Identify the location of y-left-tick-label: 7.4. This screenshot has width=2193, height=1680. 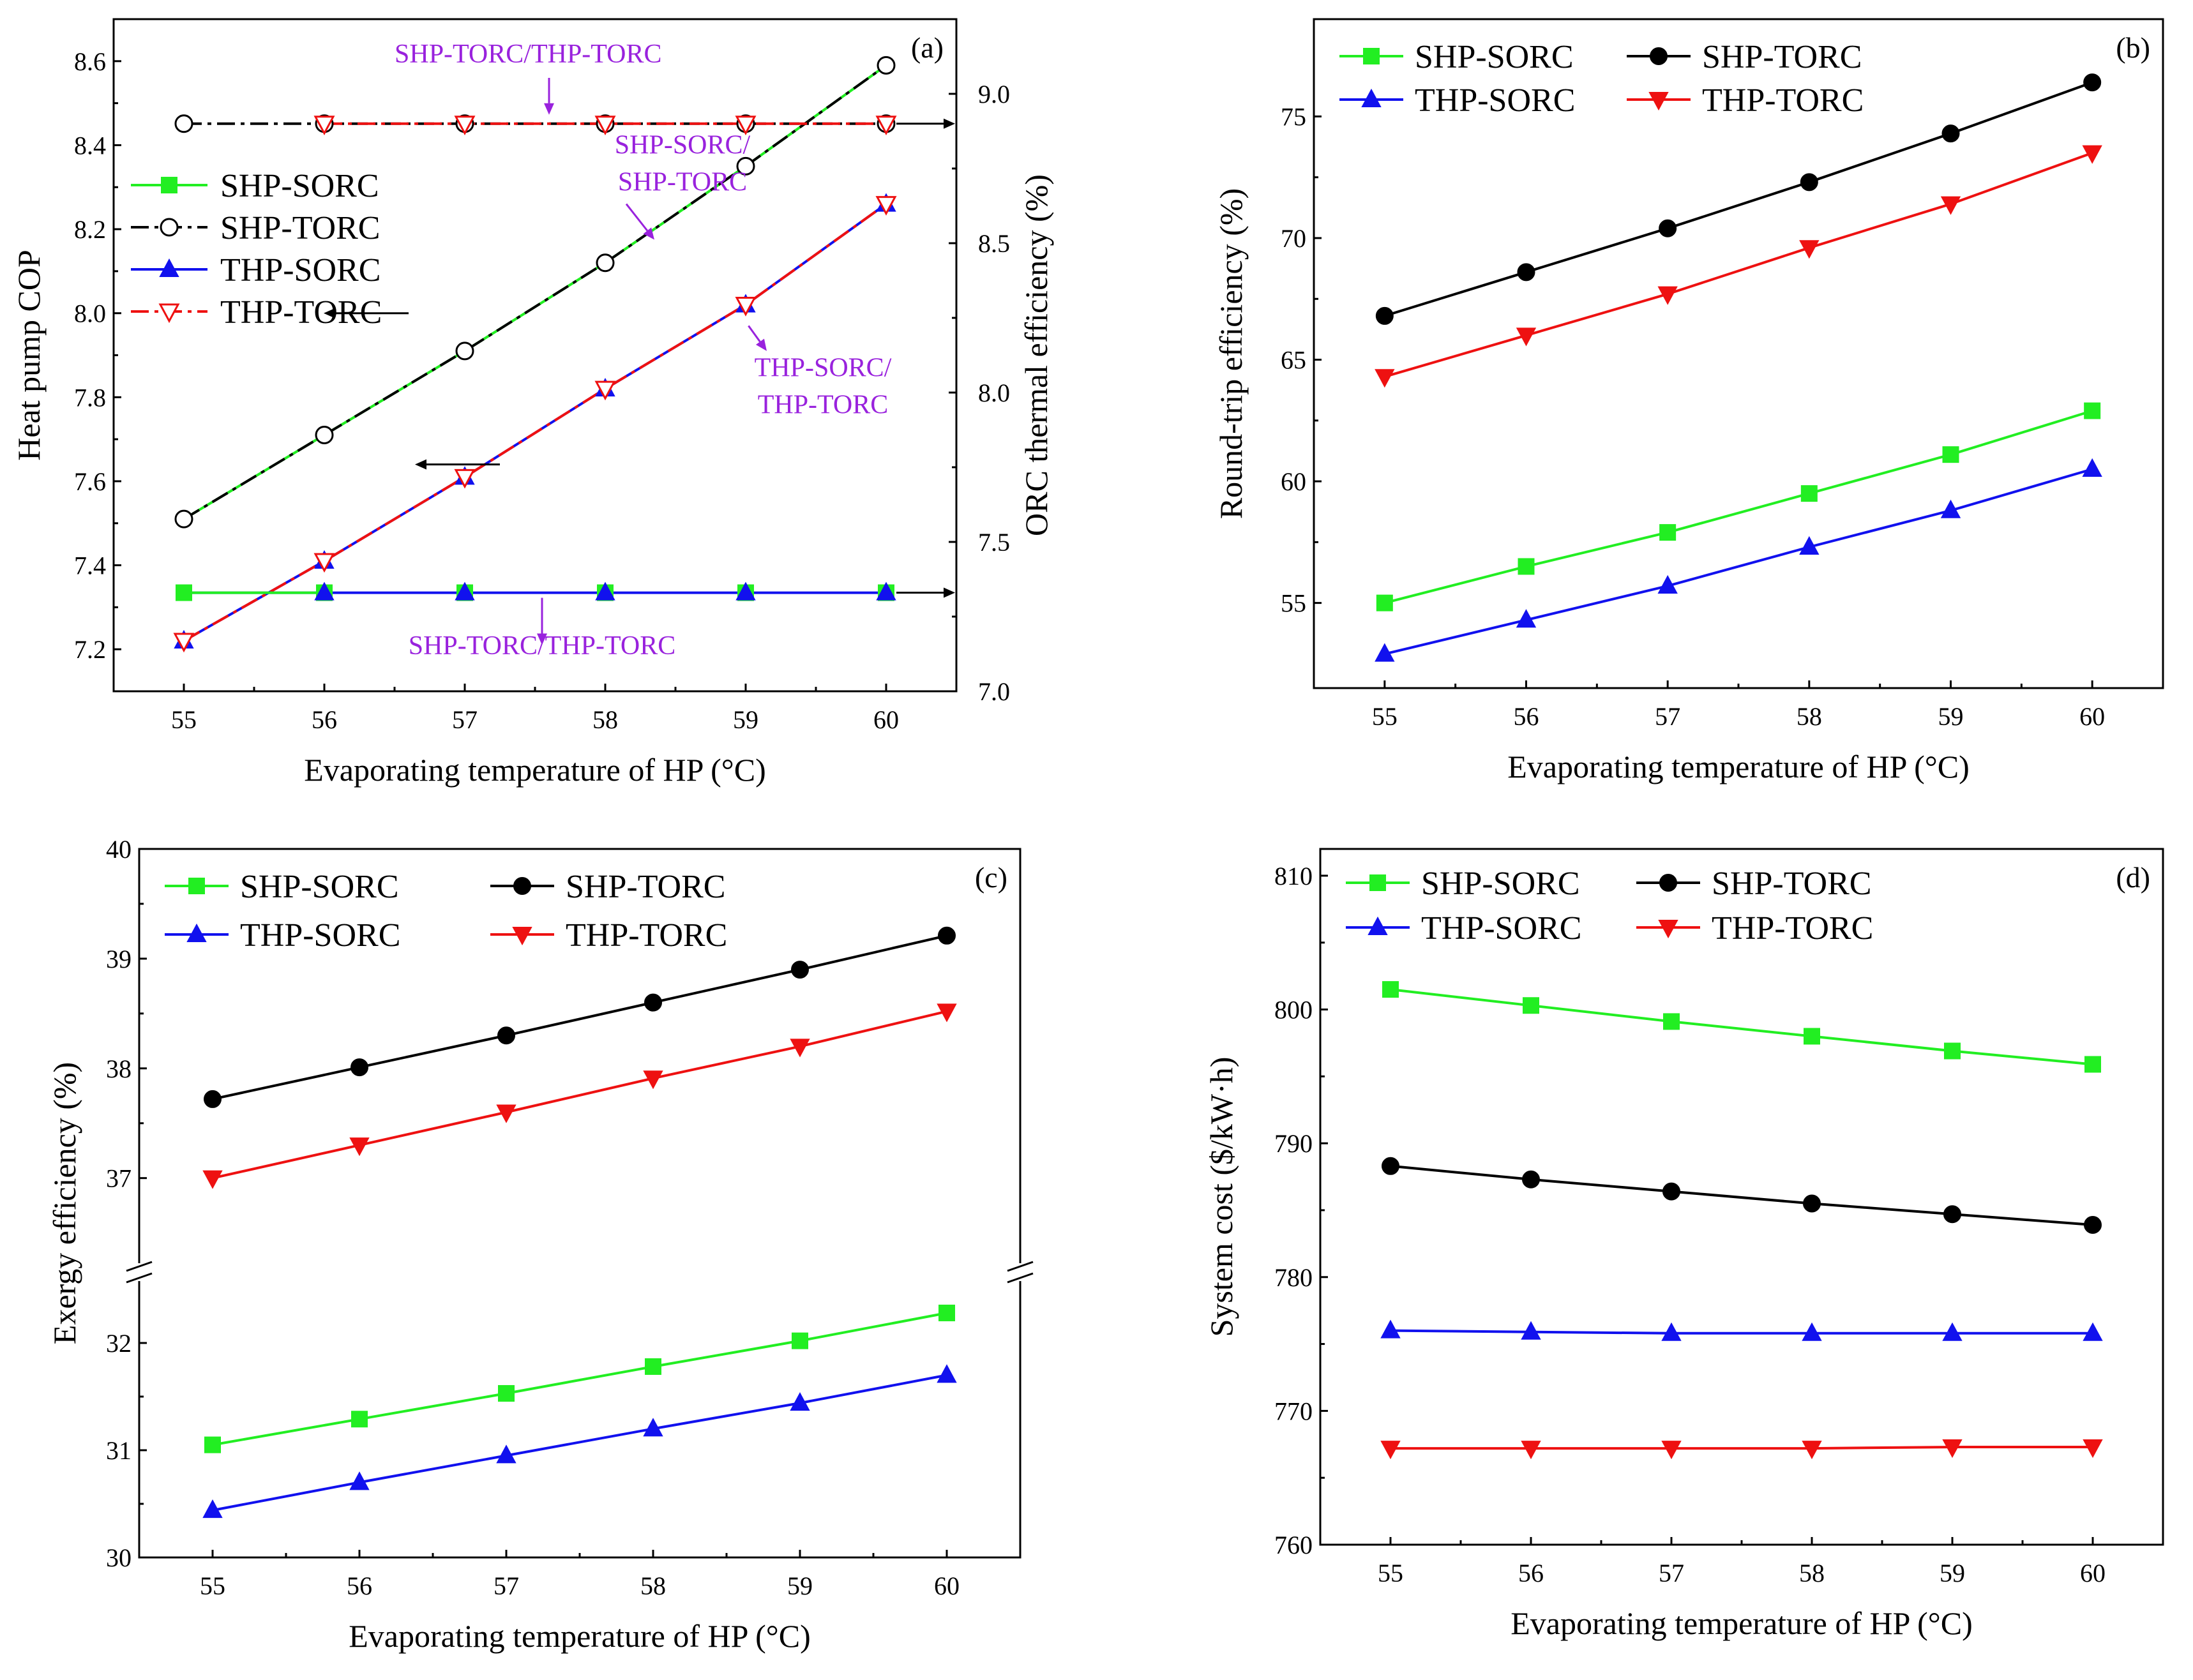
(90, 566).